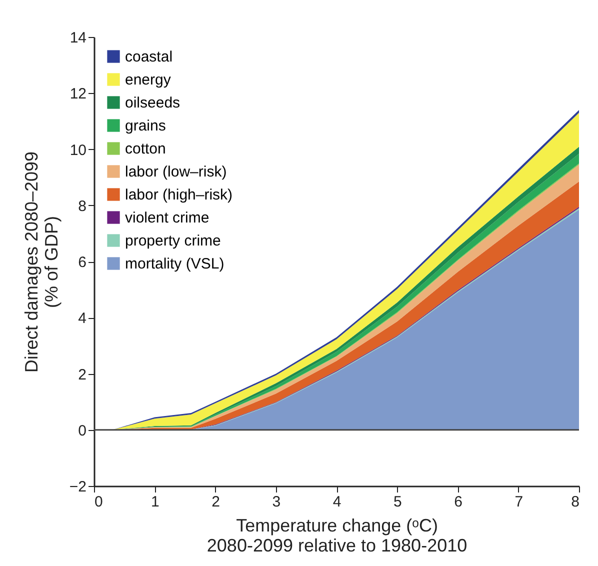 This screenshot has height=566, width=598. I want to click on x-tick-label: 6, so click(458, 502).